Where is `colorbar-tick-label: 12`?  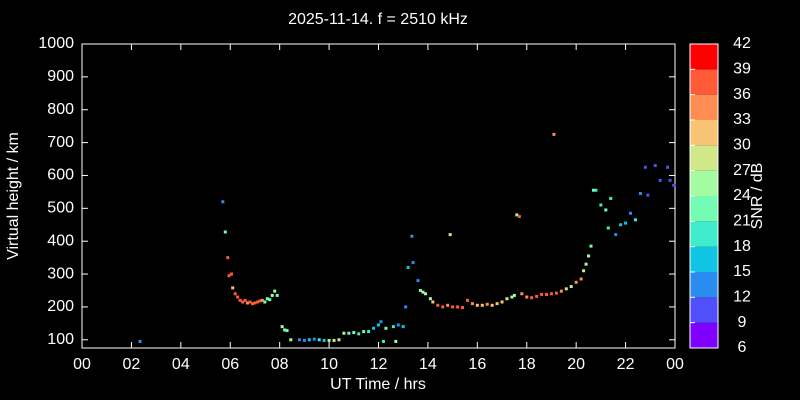 colorbar-tick-label: 12 is located at coordinates (742, 297).